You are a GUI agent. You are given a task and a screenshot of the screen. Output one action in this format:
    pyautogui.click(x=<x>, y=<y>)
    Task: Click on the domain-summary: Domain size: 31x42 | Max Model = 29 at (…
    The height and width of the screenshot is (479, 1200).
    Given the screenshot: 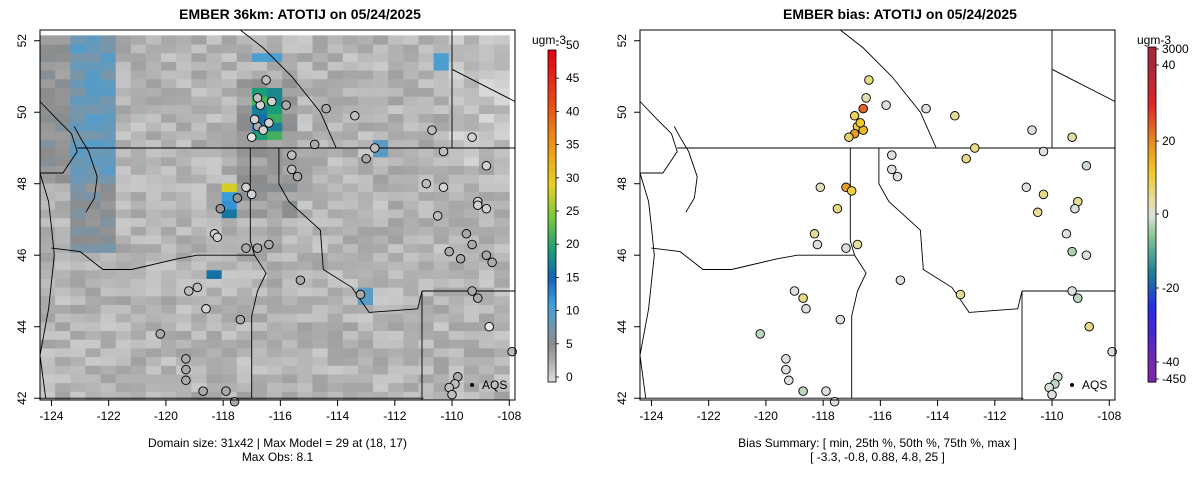 What is the action you would take?
    pyautogui.click(x=277, y=443)
    